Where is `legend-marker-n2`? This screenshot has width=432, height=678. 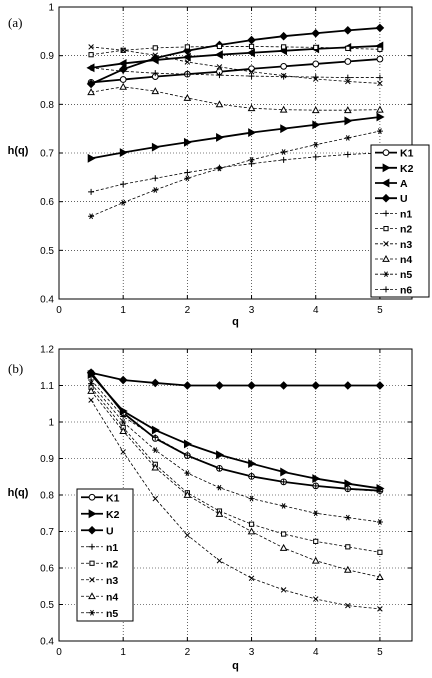
legend-marker-n2 is located at coordinates (92, 563).